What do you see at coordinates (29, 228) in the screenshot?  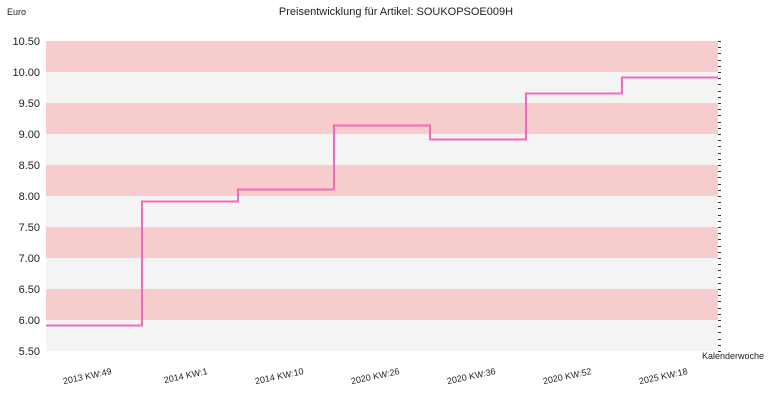 I see `y-tick-label: 7.50` at bounding box center [29, 228].